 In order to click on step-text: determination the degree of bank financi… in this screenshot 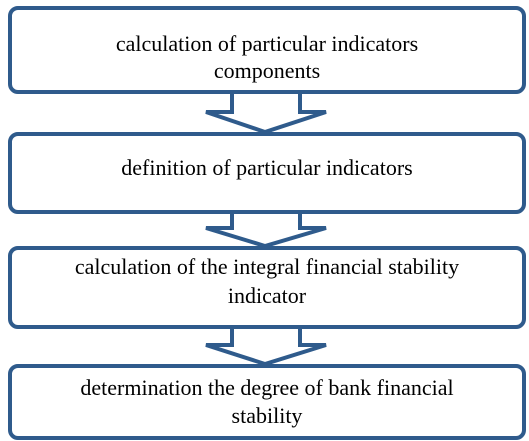, I will do `click(266, 387)`.